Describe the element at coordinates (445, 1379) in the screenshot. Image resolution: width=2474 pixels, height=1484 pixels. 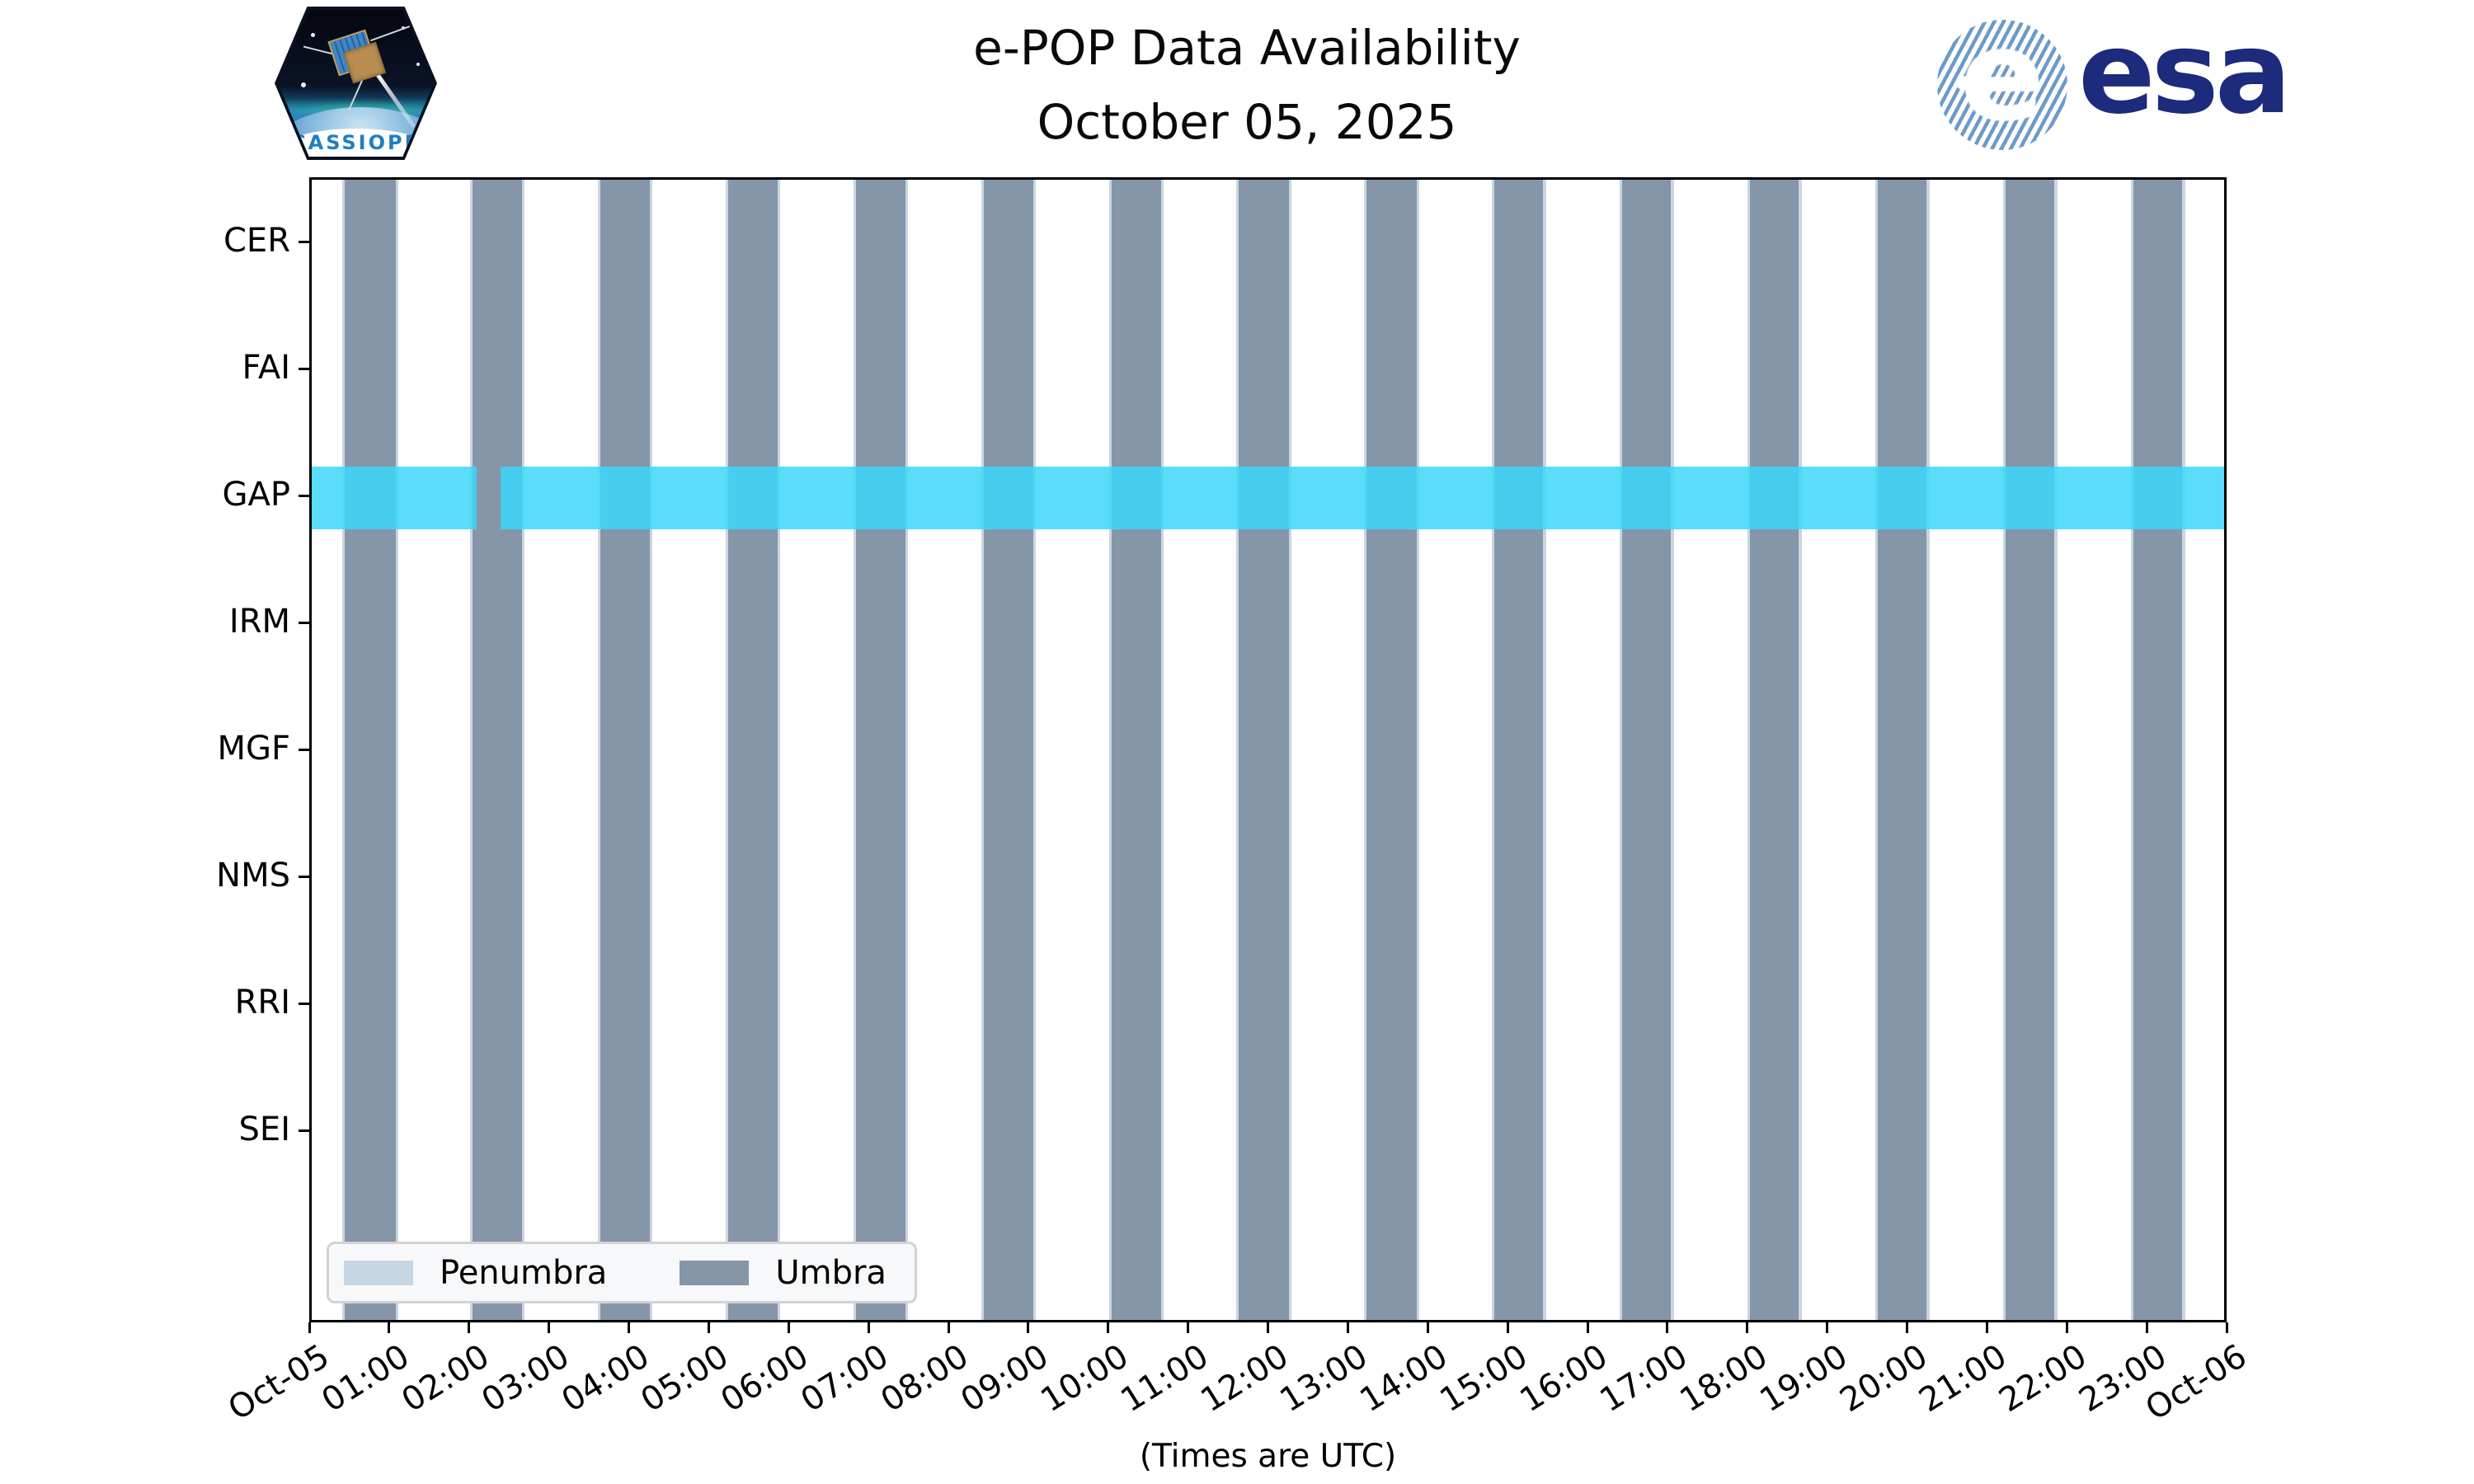
I see `x-tick-label: 02:00` at that location.